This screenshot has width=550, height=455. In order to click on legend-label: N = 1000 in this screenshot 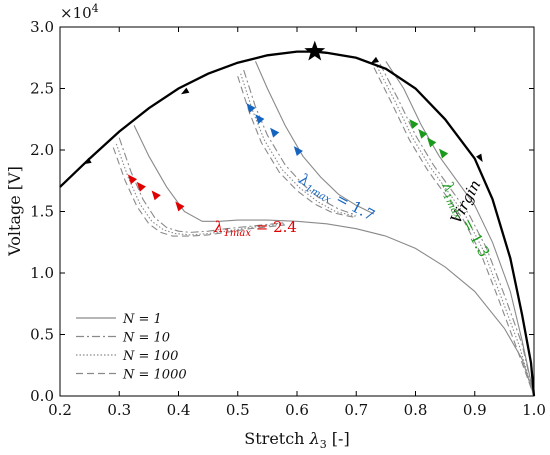, I will do `click(154, 375)`.